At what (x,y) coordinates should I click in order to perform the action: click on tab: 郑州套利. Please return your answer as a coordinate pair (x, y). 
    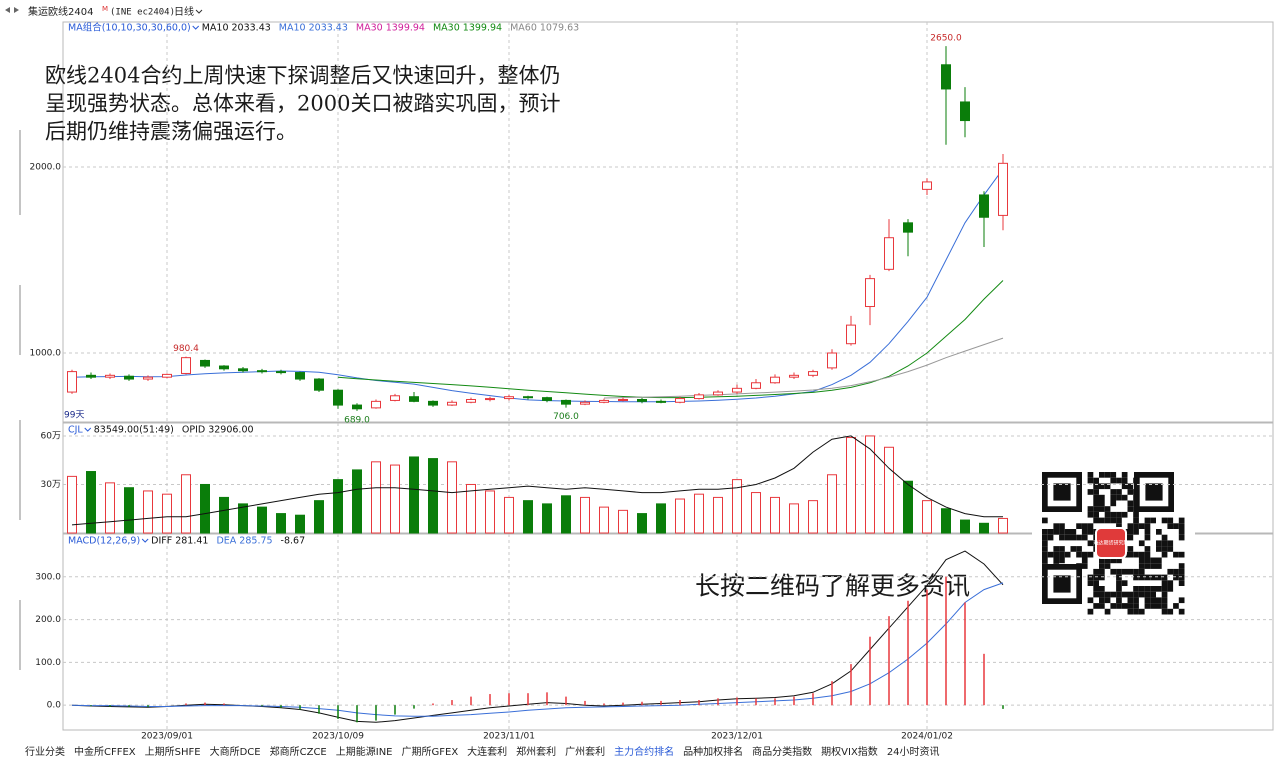
    Looking at the image, I should click on (536, 751).